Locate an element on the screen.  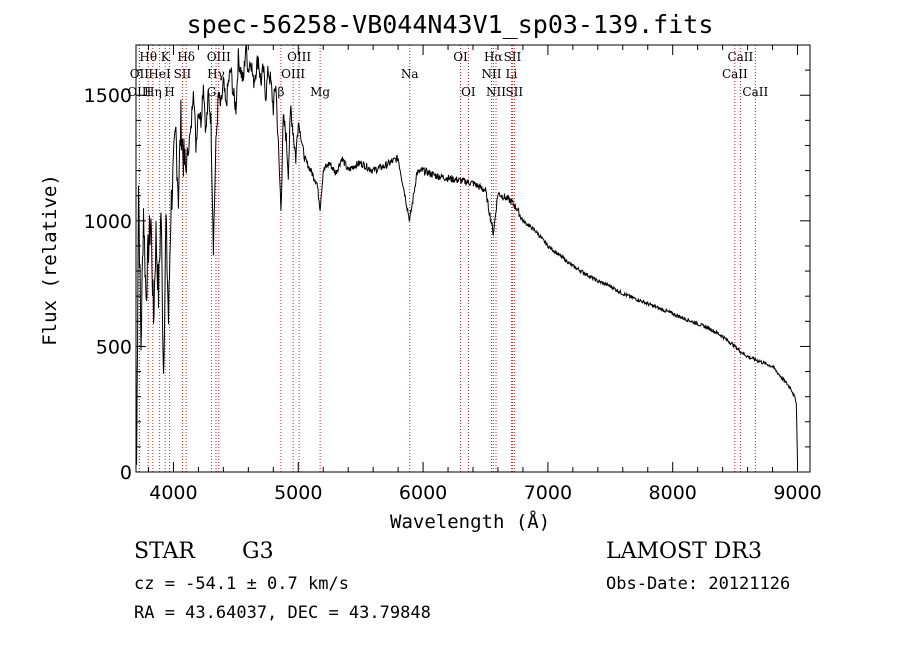
marker-label: Li is located at coordinates (512, 74).